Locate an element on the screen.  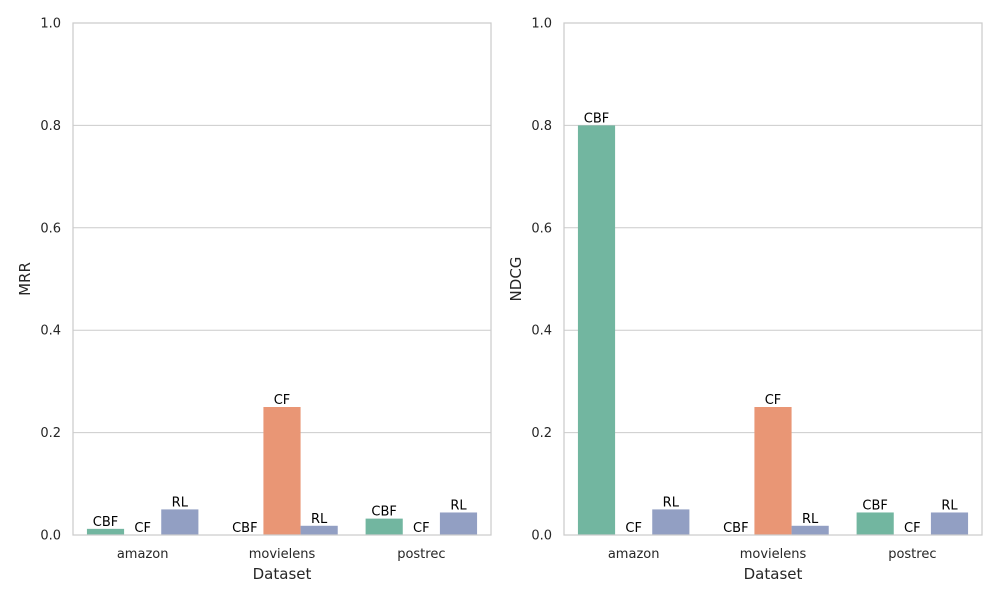
ndcg-bar-cf-movielens is located at coordinates (773, 471).